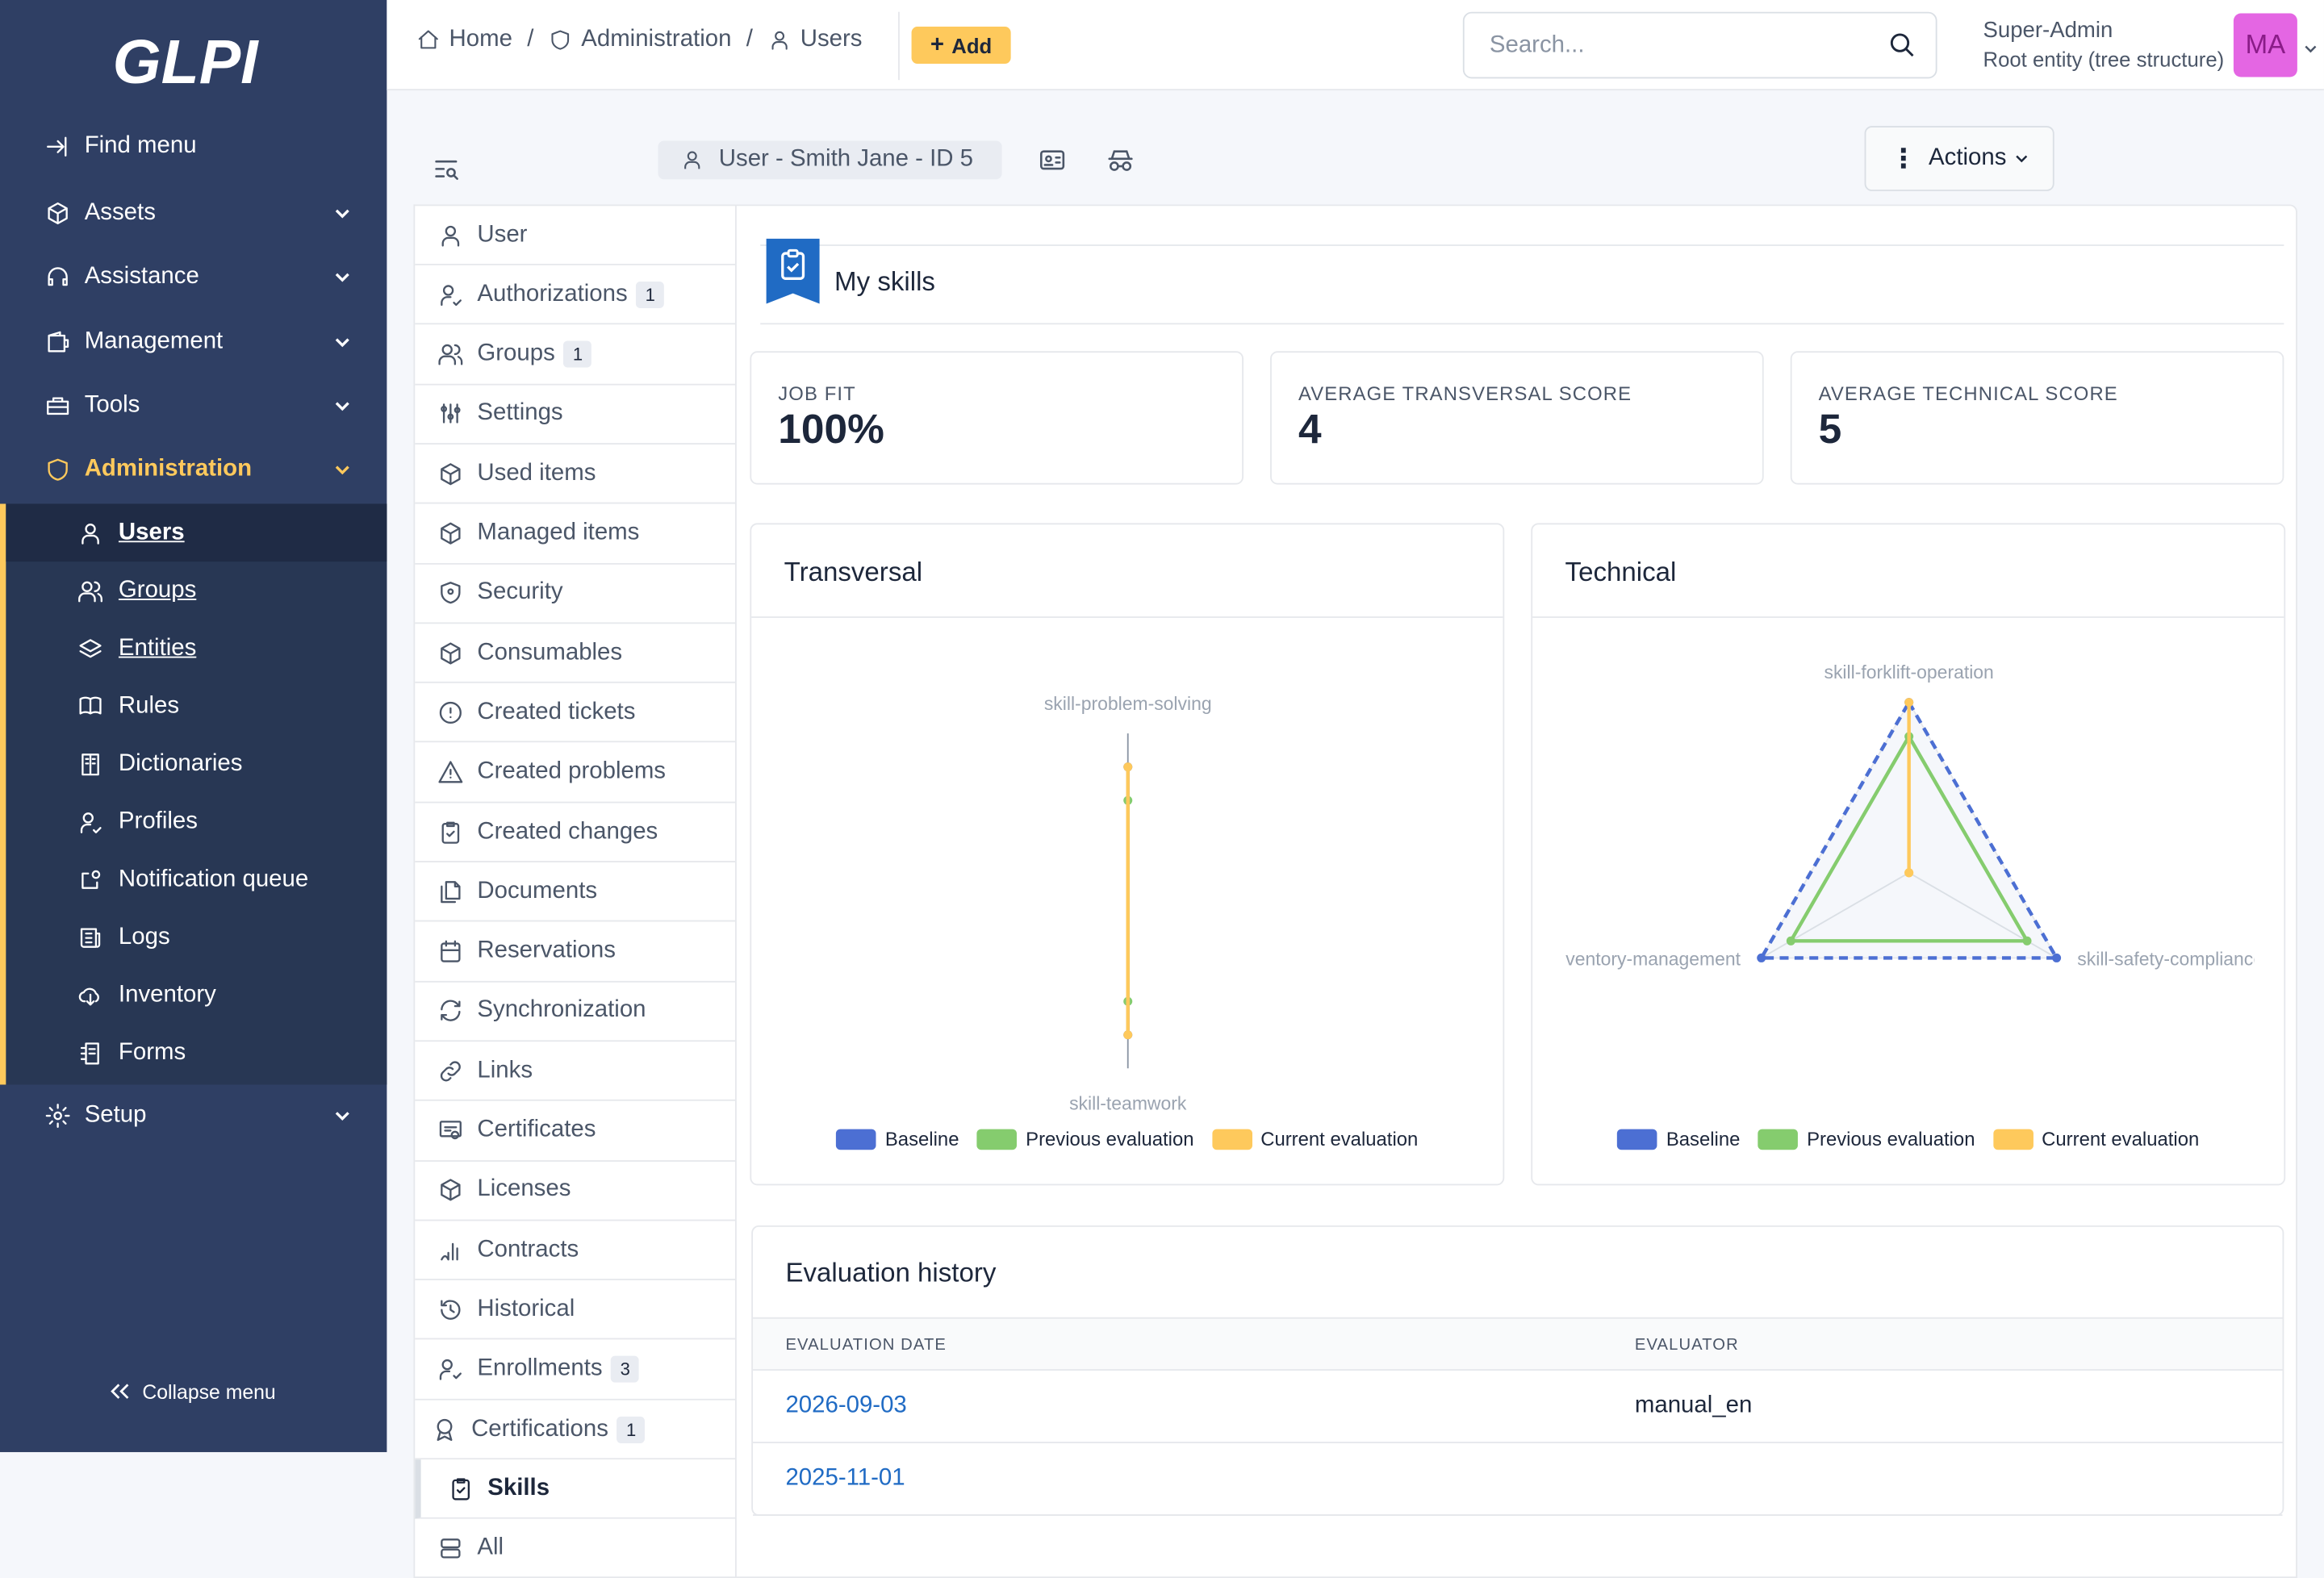 The width and height of the screenshot is (2324, 1578). Describe the element at coordinates (450, 1130) in the screenshot. I see `certificates-icon` at that location.